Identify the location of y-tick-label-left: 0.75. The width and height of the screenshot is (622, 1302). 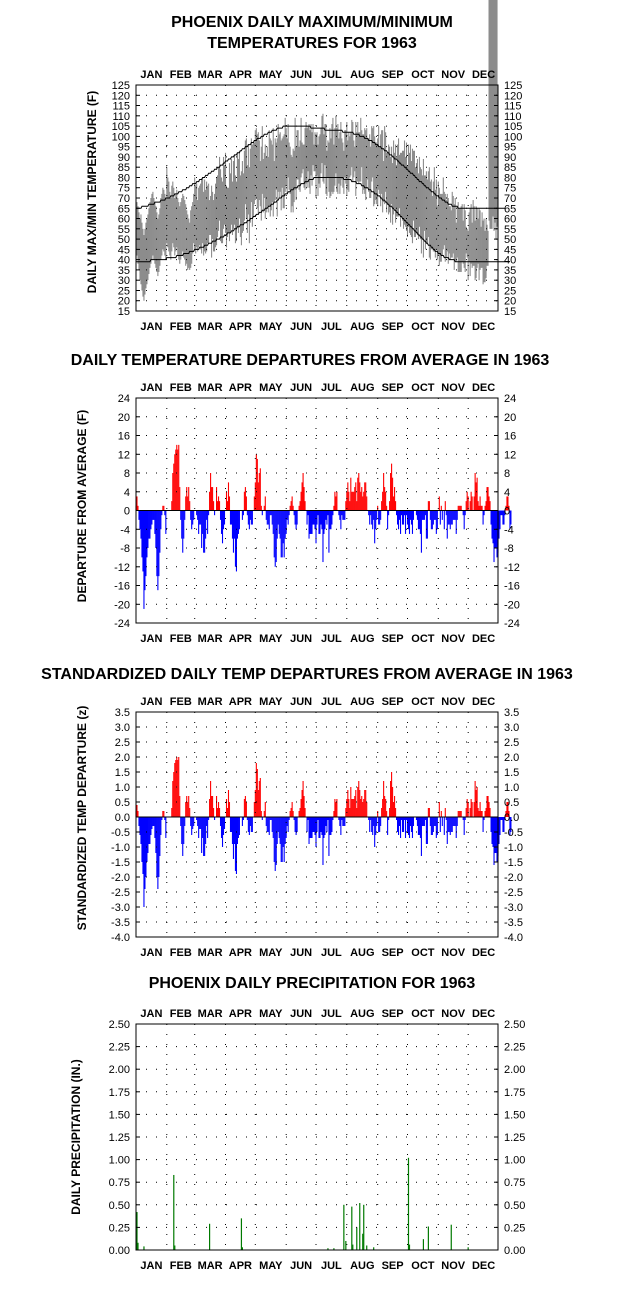
(119, 1183).